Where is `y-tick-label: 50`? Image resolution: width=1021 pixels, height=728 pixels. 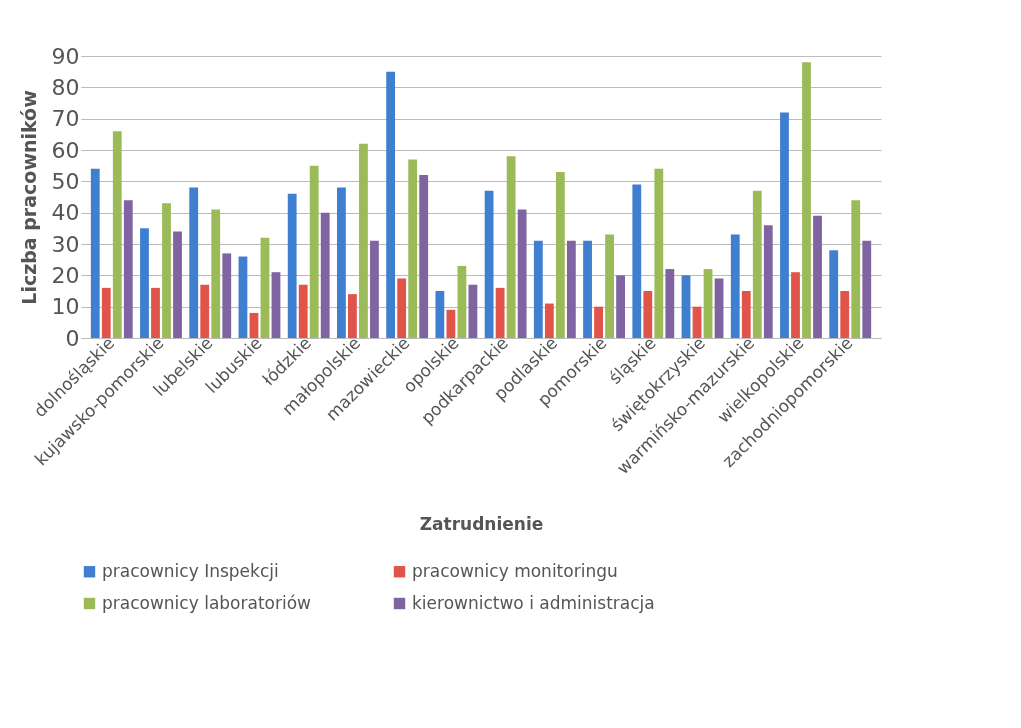 y-tick-label: 50 is located at coordinates (65, 181).